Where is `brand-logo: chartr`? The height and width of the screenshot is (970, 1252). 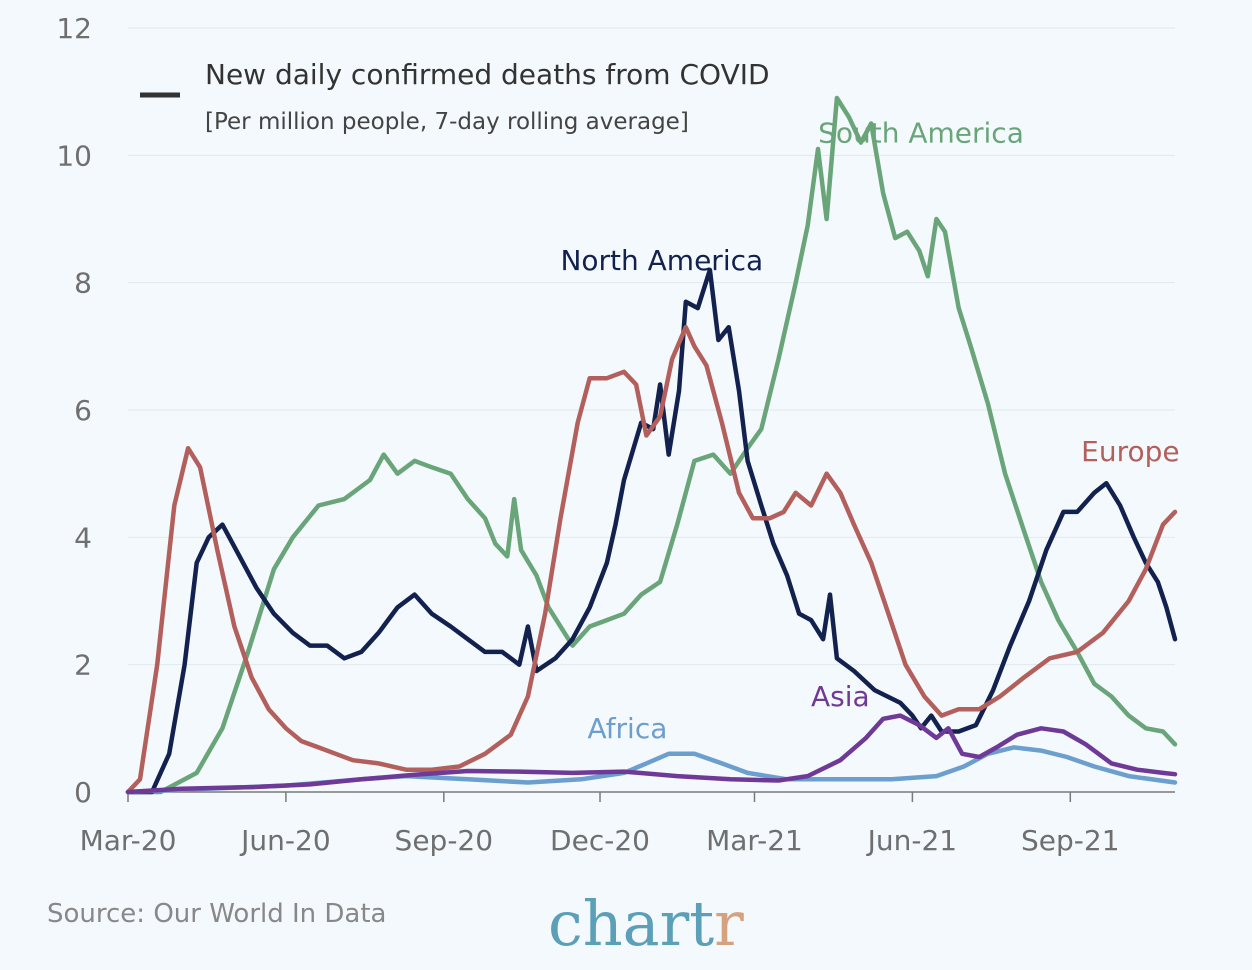
brand-logo: chartr is located at coordinates (646, 923).